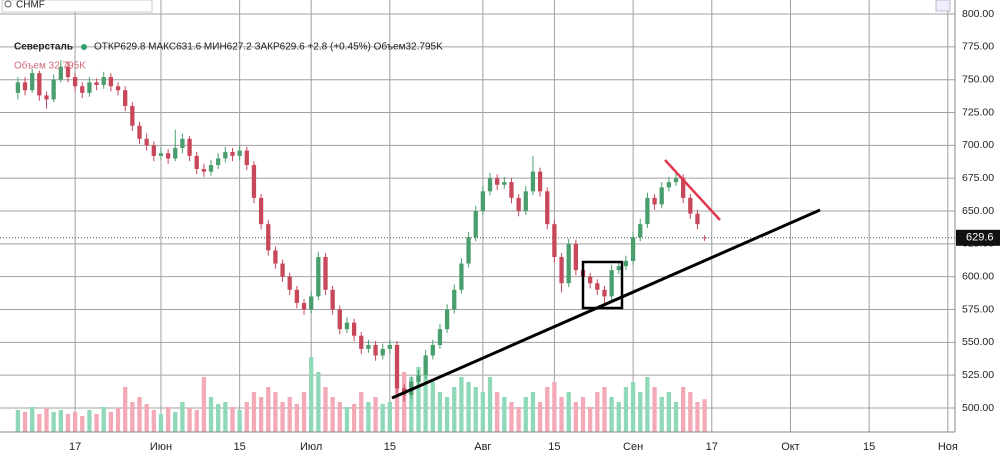  Describe the element at coordinates (77, 6) in the screenshot. I see `search-box` at that location.